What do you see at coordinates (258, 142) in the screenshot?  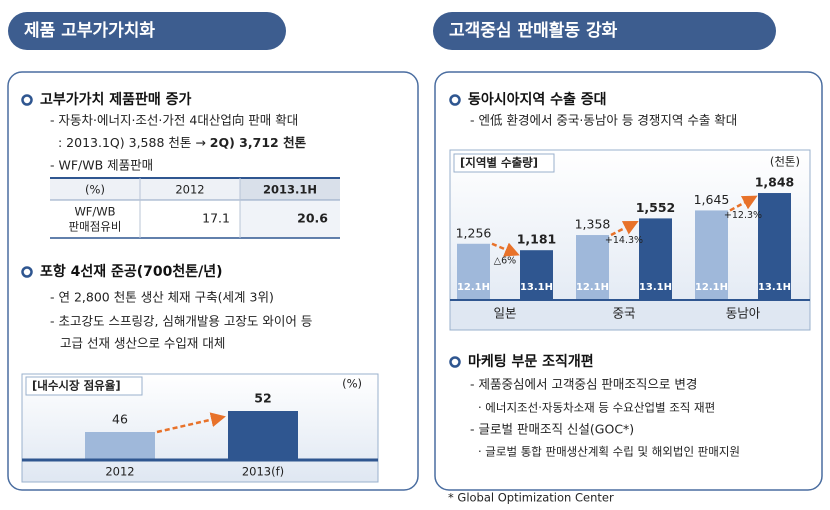 I see `detail-bold: 2Q) 3,712 천톤` at bounding box center [258, 142].